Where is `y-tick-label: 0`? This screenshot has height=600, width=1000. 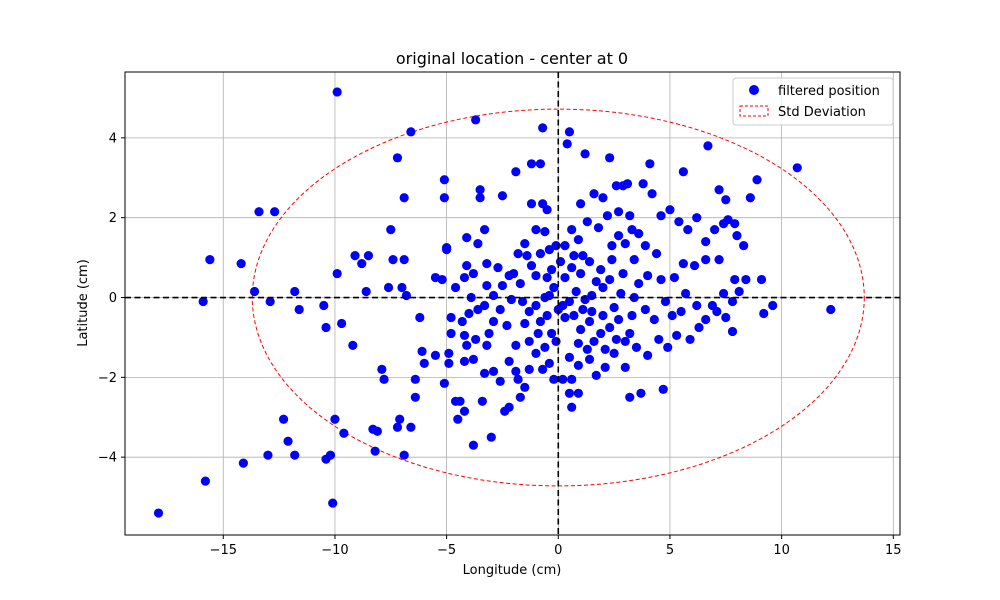
y-tick-label: 0 is located at coordinates (113, 298).